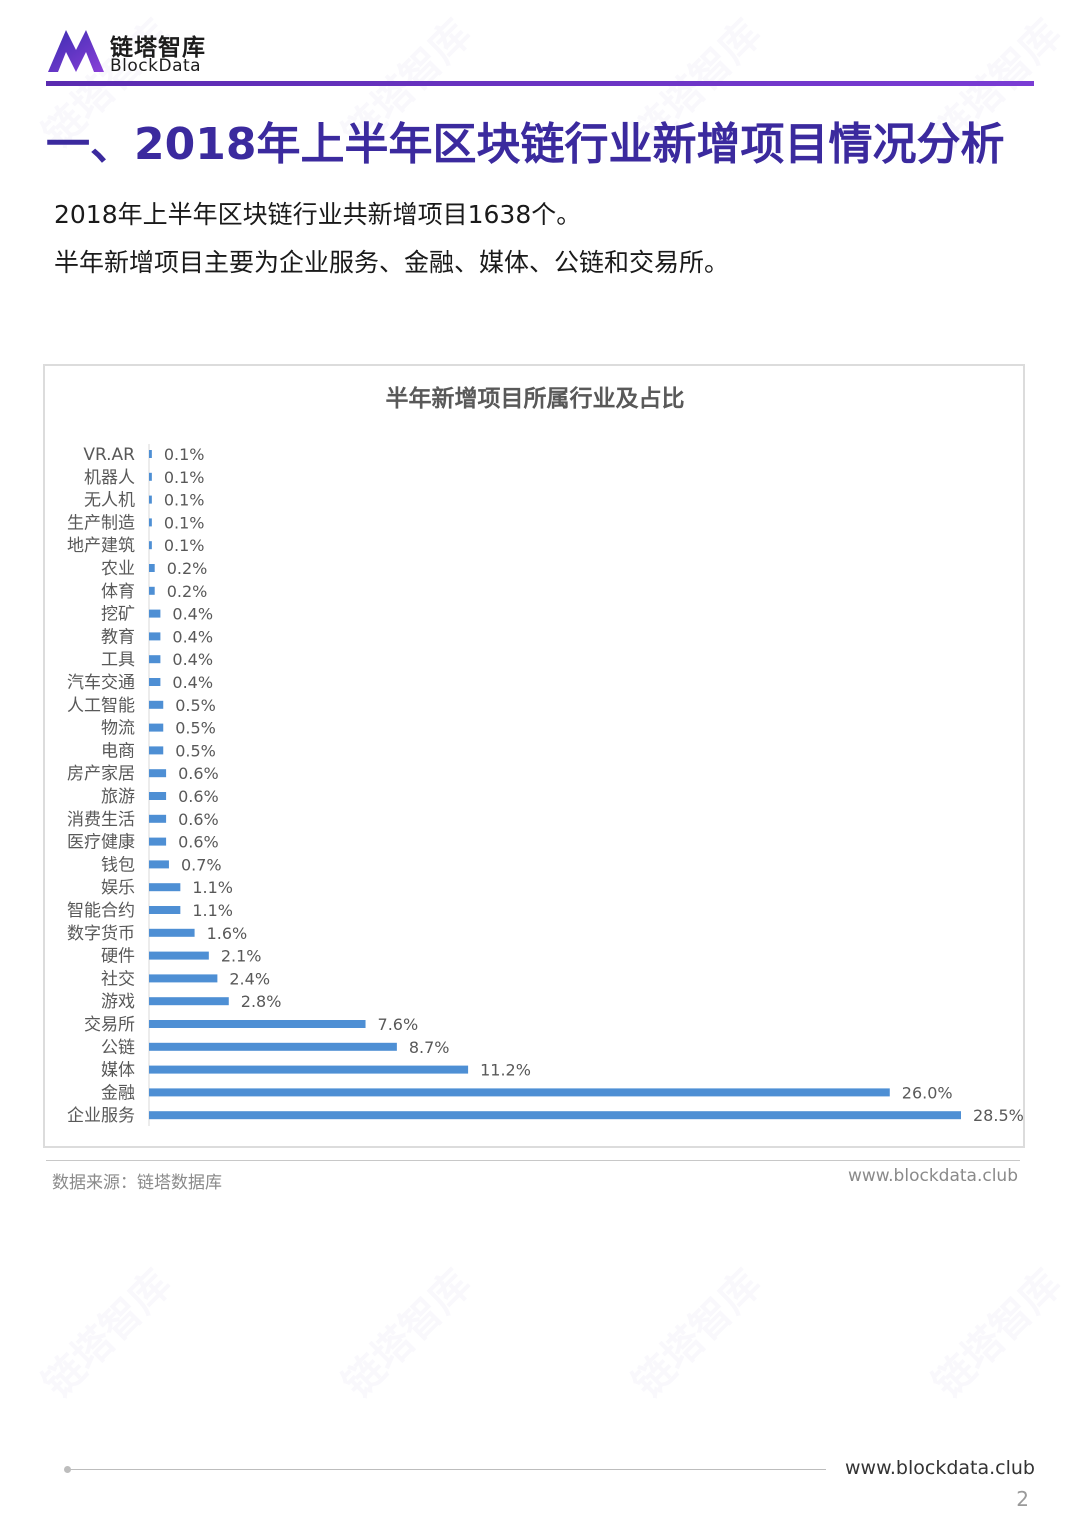 The width and height of the screenshot is (1080, 1527). I want to click on category-label: 旅游, so click(118, 797).